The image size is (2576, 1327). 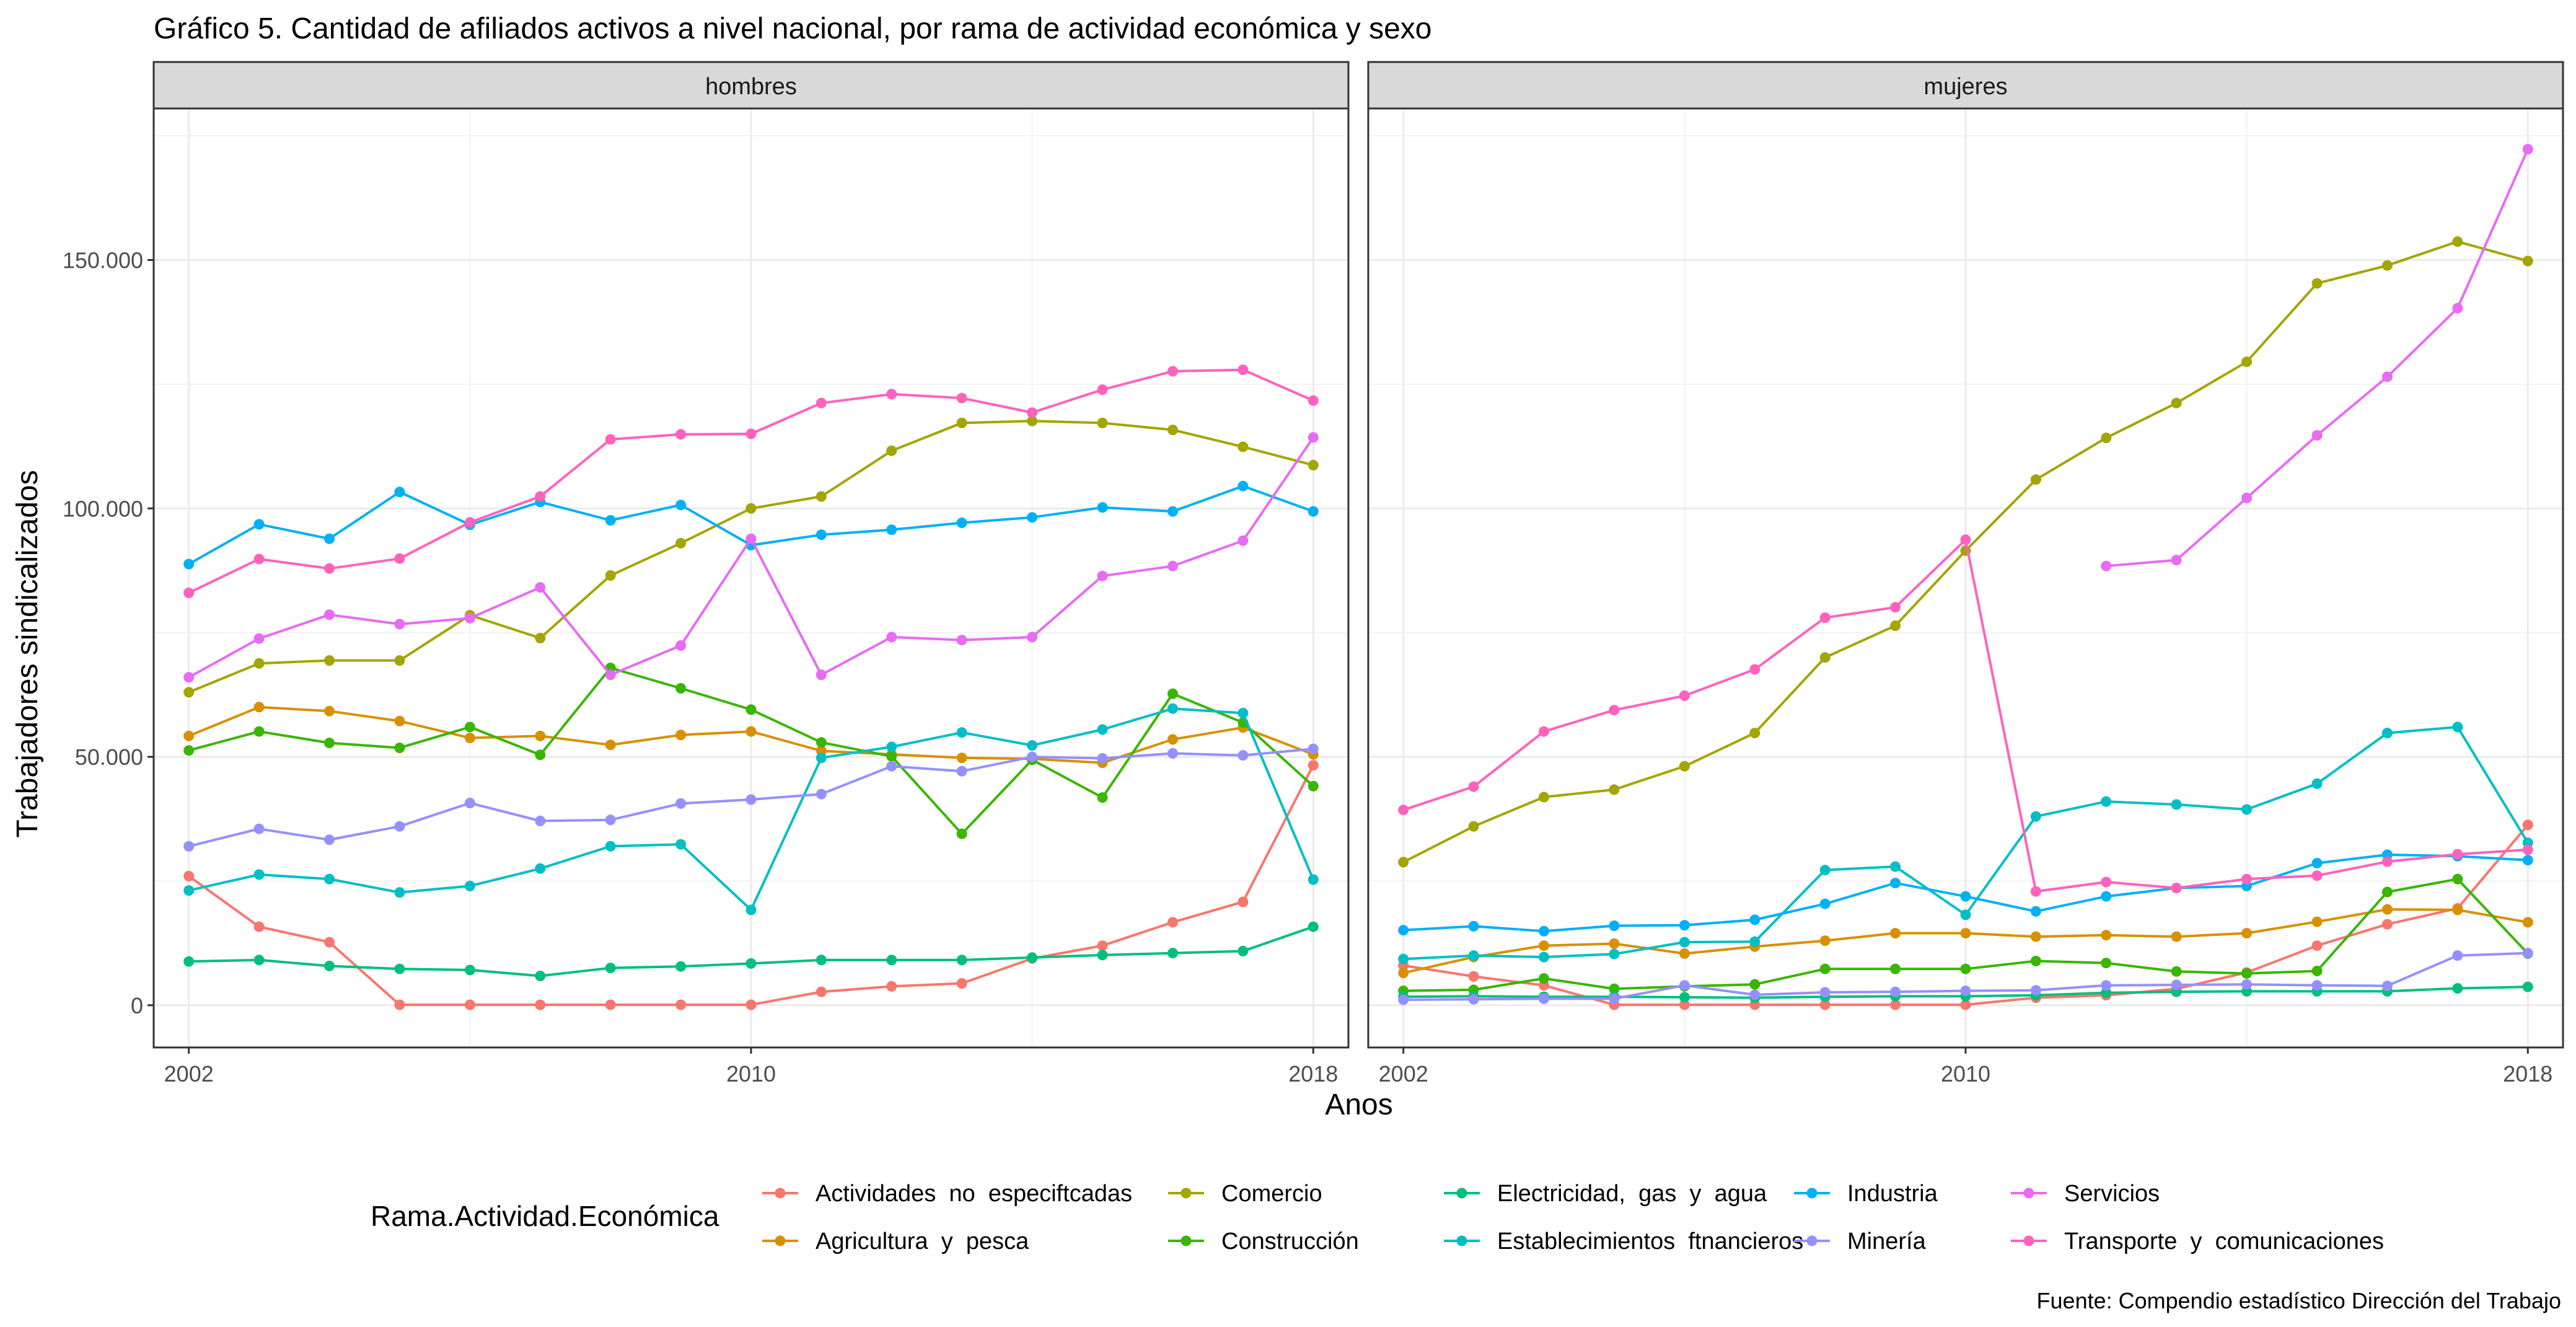 I want to click on x-tick-label: 2002, so click(x=1403, y=1074).